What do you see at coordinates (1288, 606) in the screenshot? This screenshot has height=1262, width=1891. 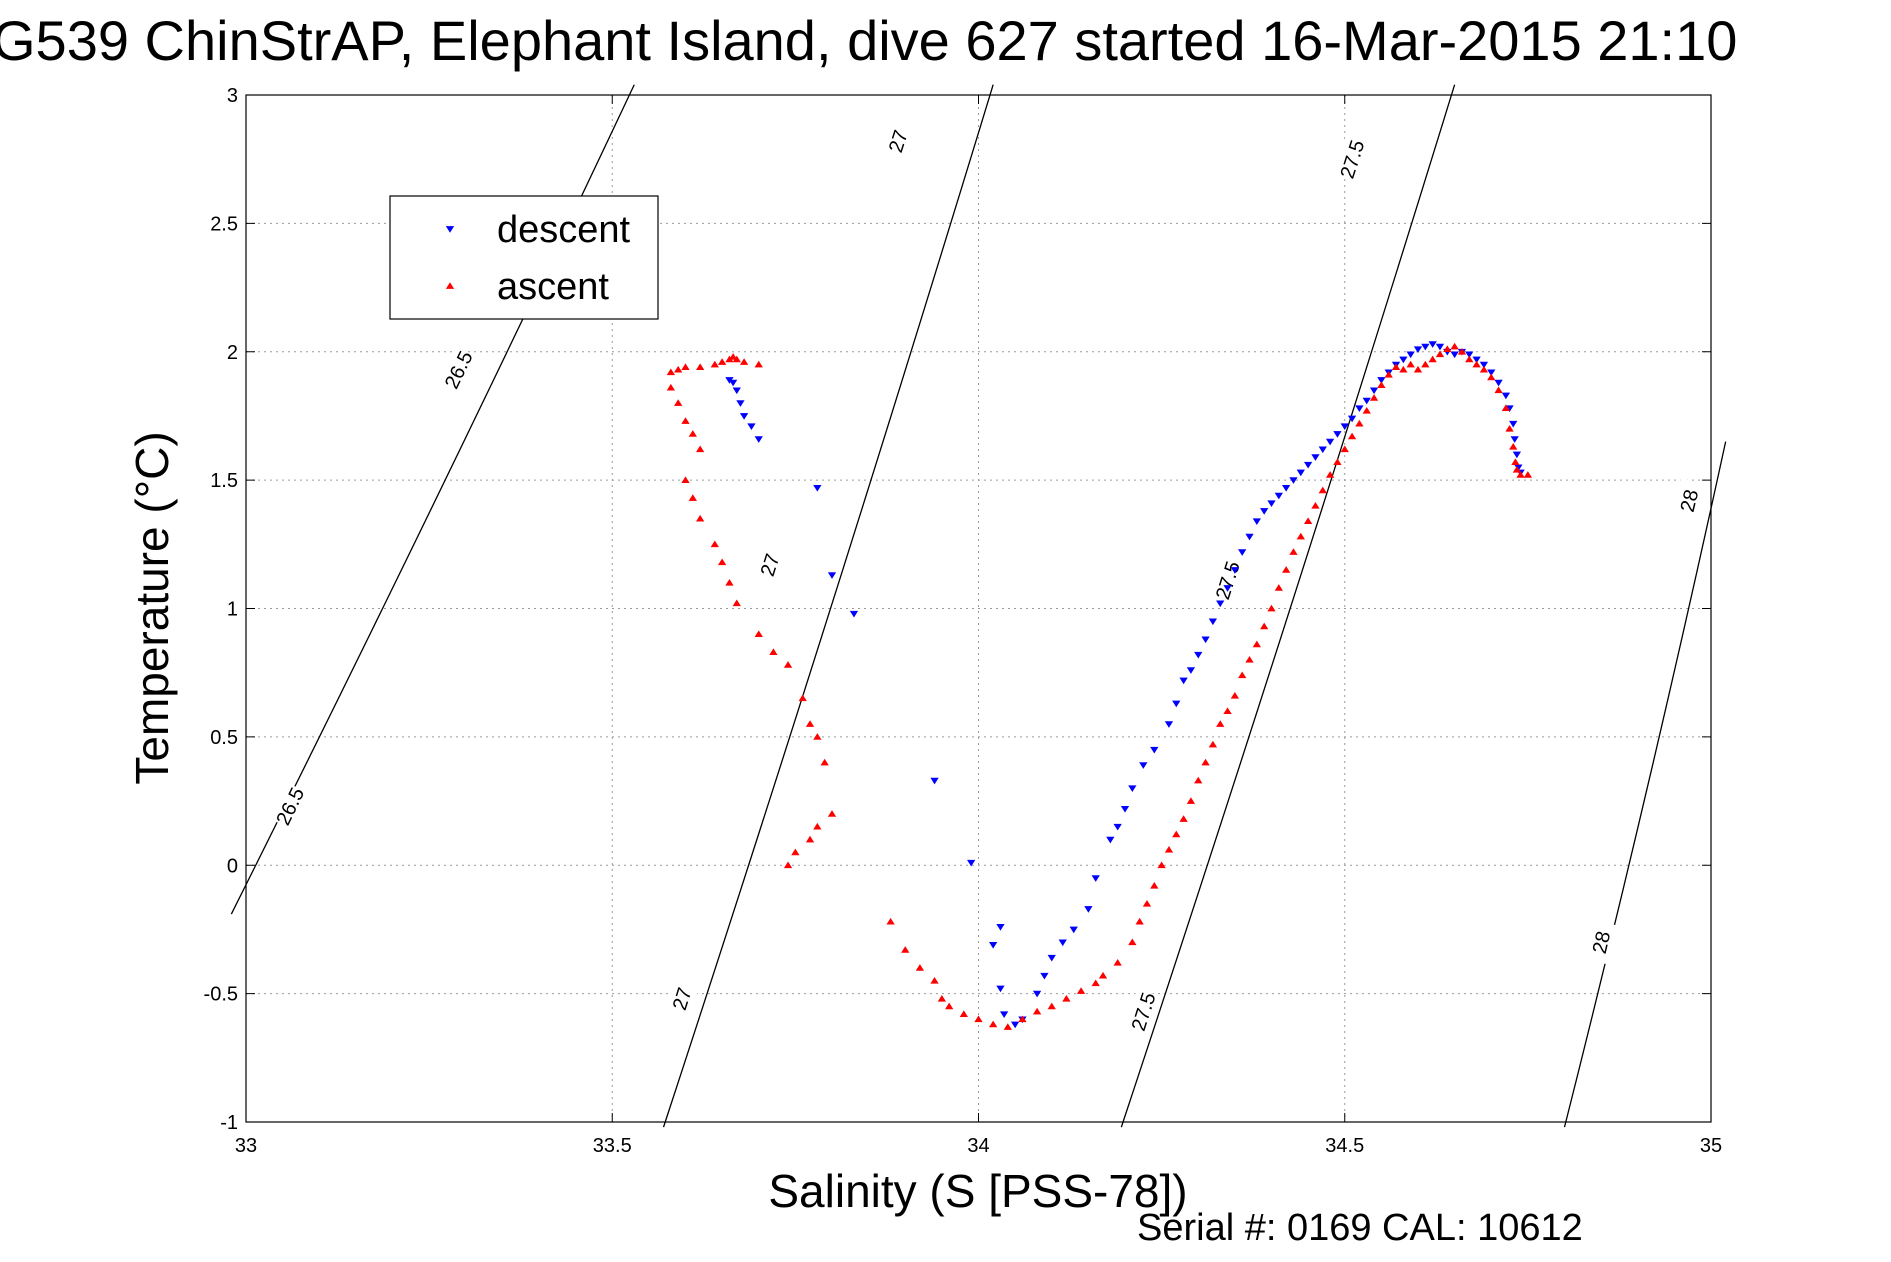 I see `isopycnal-line` at bounding box center [1288, 606].